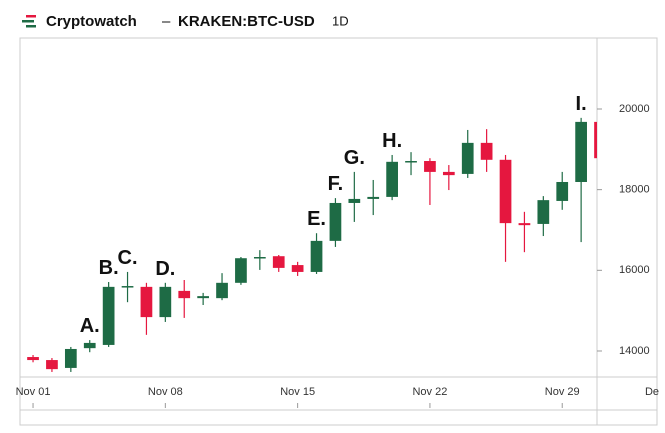  I want to click on brand: Cryptowatch, so click(91, 21).